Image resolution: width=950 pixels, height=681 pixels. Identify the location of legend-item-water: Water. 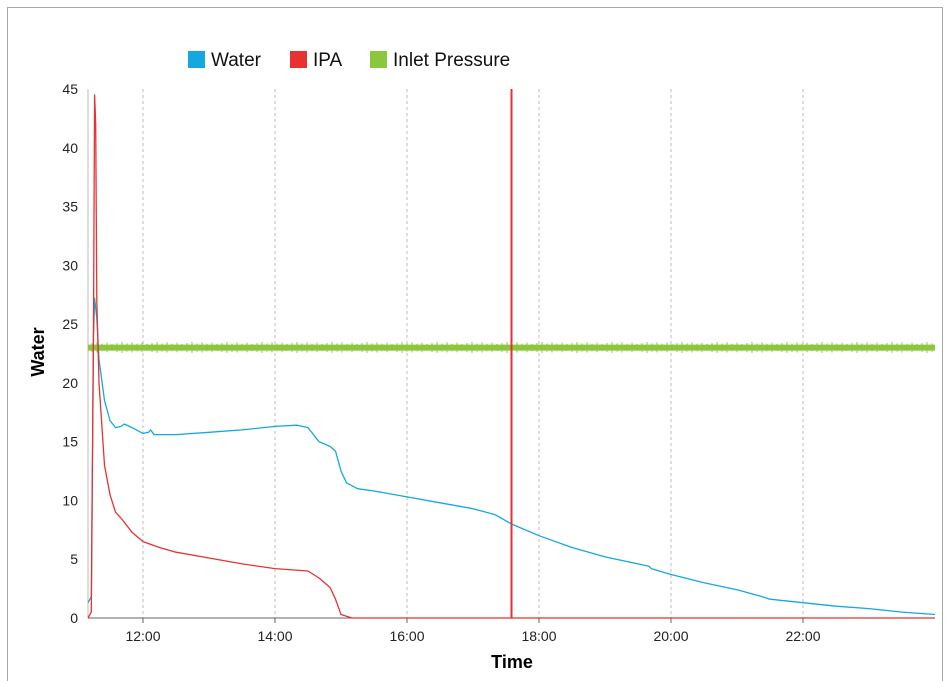
(225, 60).